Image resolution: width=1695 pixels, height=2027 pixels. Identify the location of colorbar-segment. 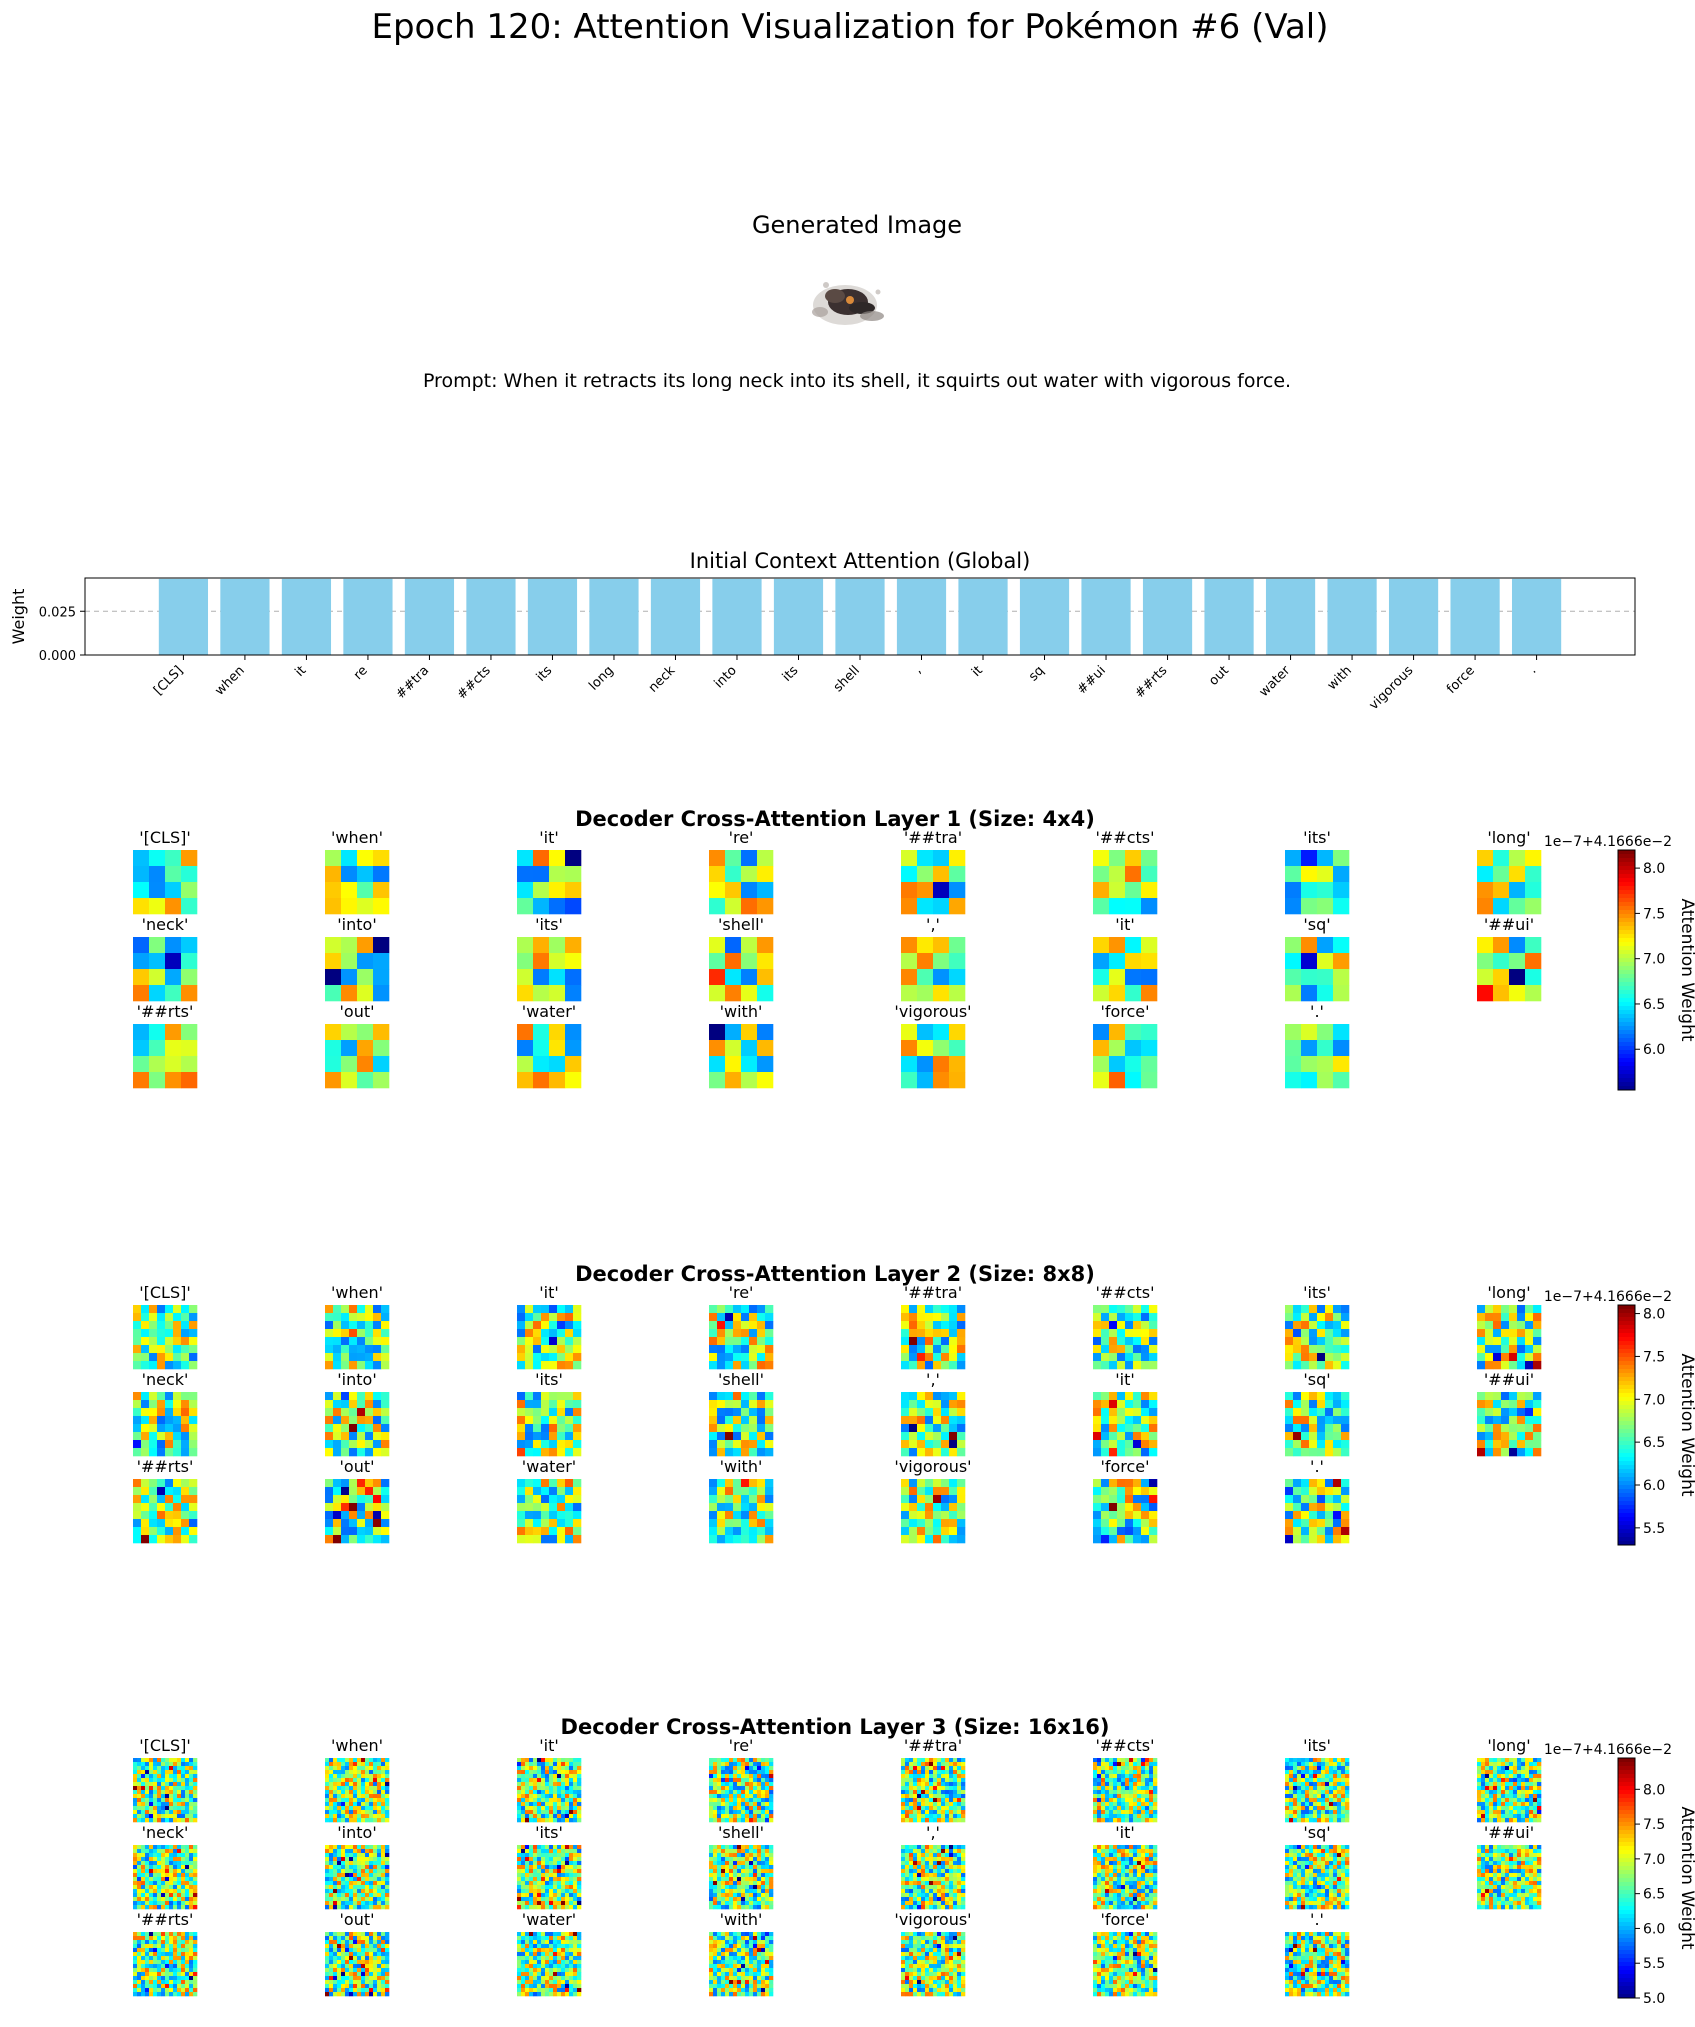
(1626, 1307).